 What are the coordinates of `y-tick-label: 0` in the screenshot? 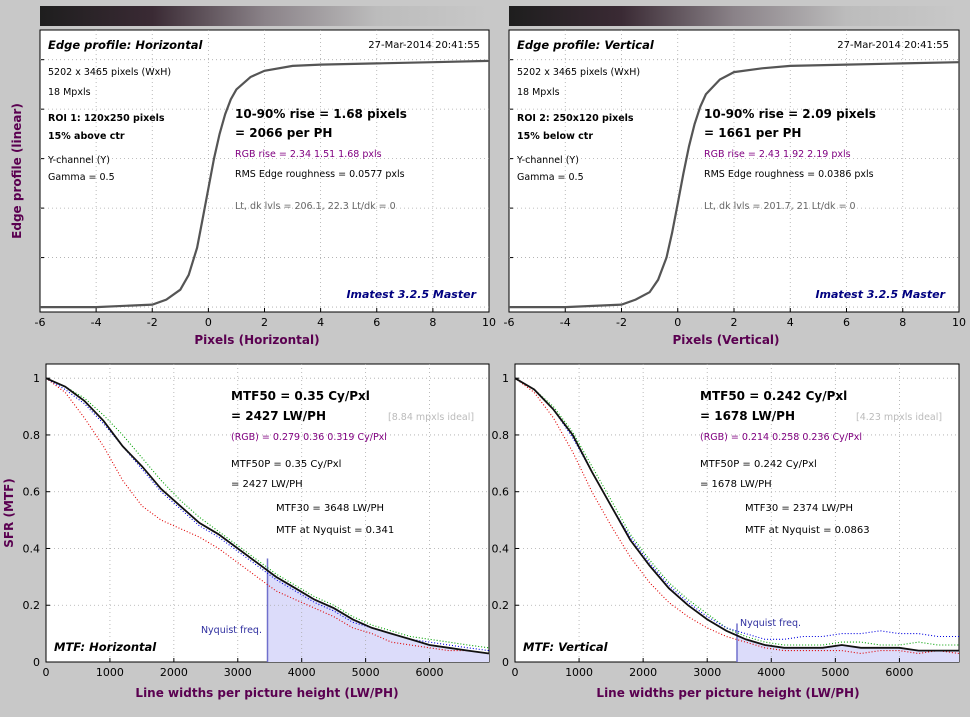 It's located at (505, 662).